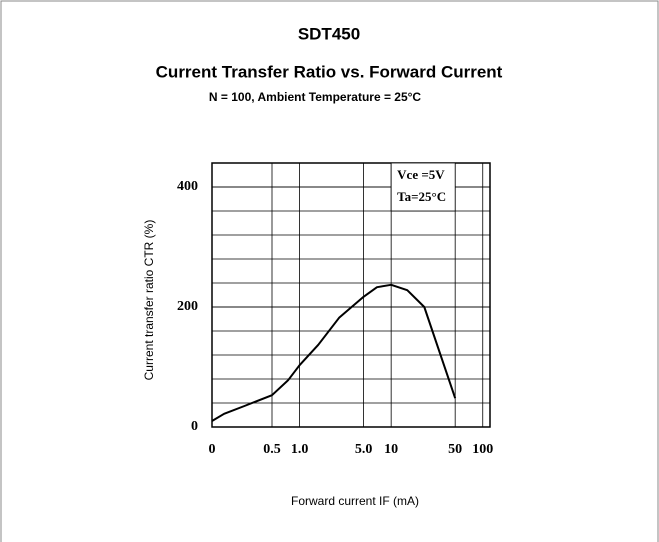 This screenshot has width=659, height=542. Describe the element at coordinates (300, 449) in the screenshot. I see `x-tick-label: 1.0` at that location.